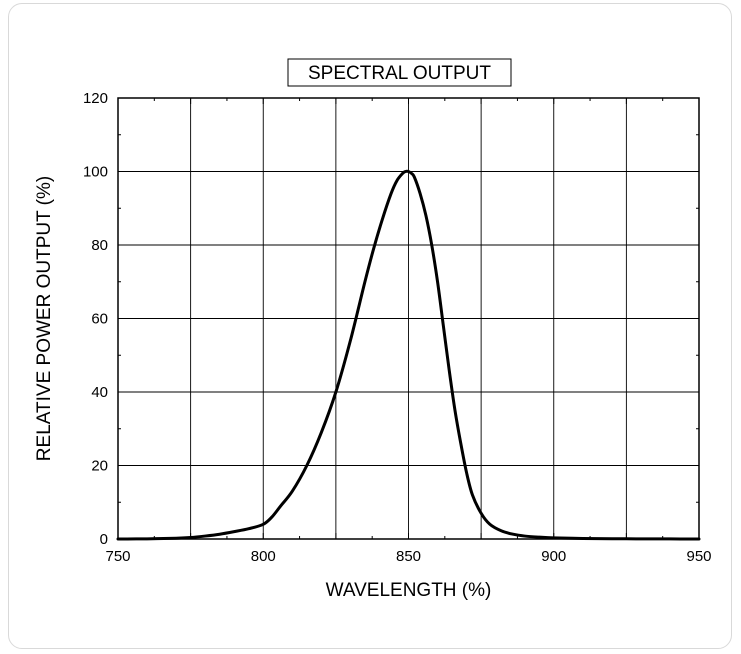 Image resolution: width=741 pixels, height=654 pixels. Describe the element at coordinates (99, 319) in the screenshot. I see `y-tick-label: 60` at that location.